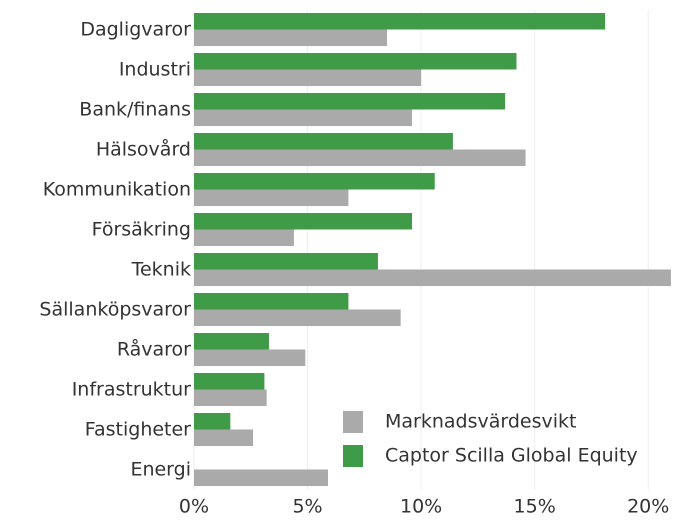  I want to click on x-tick-label: 10%, so click(421, 507).